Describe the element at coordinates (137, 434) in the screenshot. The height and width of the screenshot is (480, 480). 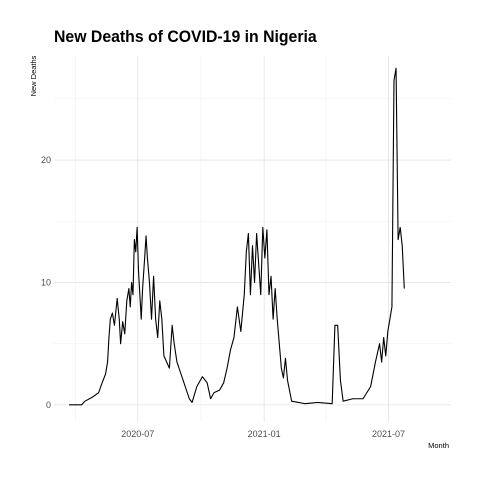
I see `x-tick-label: 2020-07` at that location.